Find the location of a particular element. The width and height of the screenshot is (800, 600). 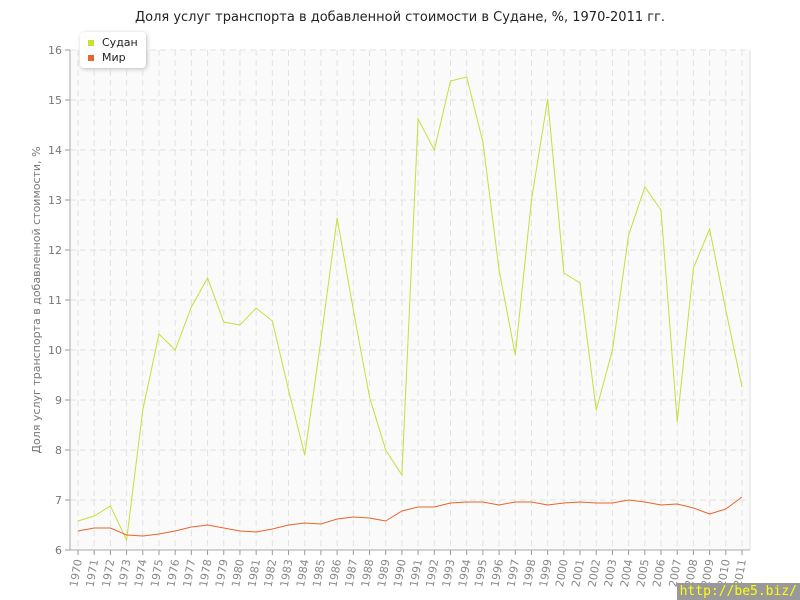

y-tick-label: 6 is located at coordinates (58, 550).